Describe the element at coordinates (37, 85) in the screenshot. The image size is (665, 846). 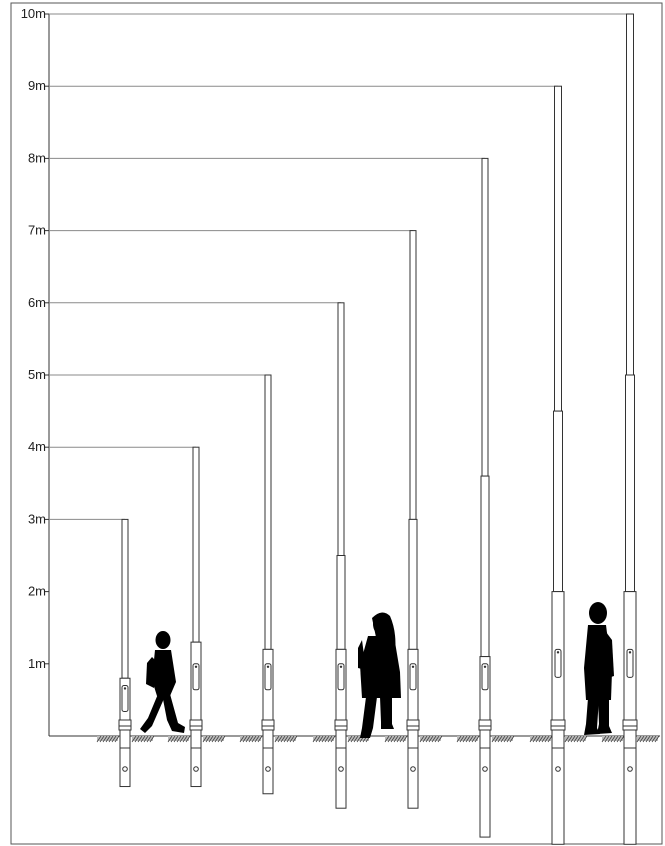
I see `y-tick-label: 9m` at that location.